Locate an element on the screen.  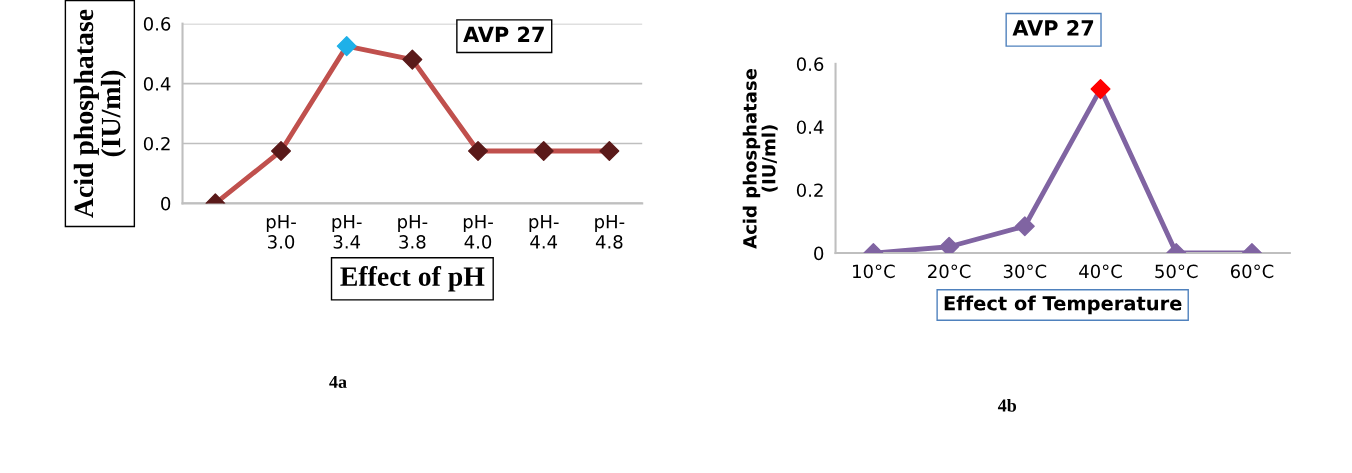
x-tick-label: pH- 4.8 is located at coordinates (610, 232).